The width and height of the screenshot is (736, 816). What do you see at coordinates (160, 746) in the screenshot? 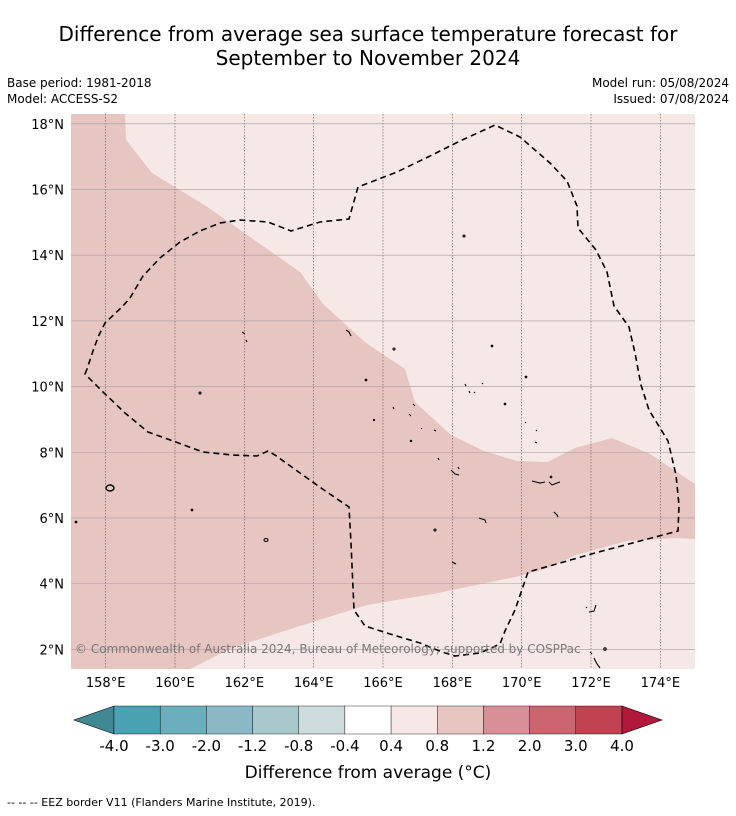
I see `colorbar-tick-label: -3.0` at bounding box center [160, 746].